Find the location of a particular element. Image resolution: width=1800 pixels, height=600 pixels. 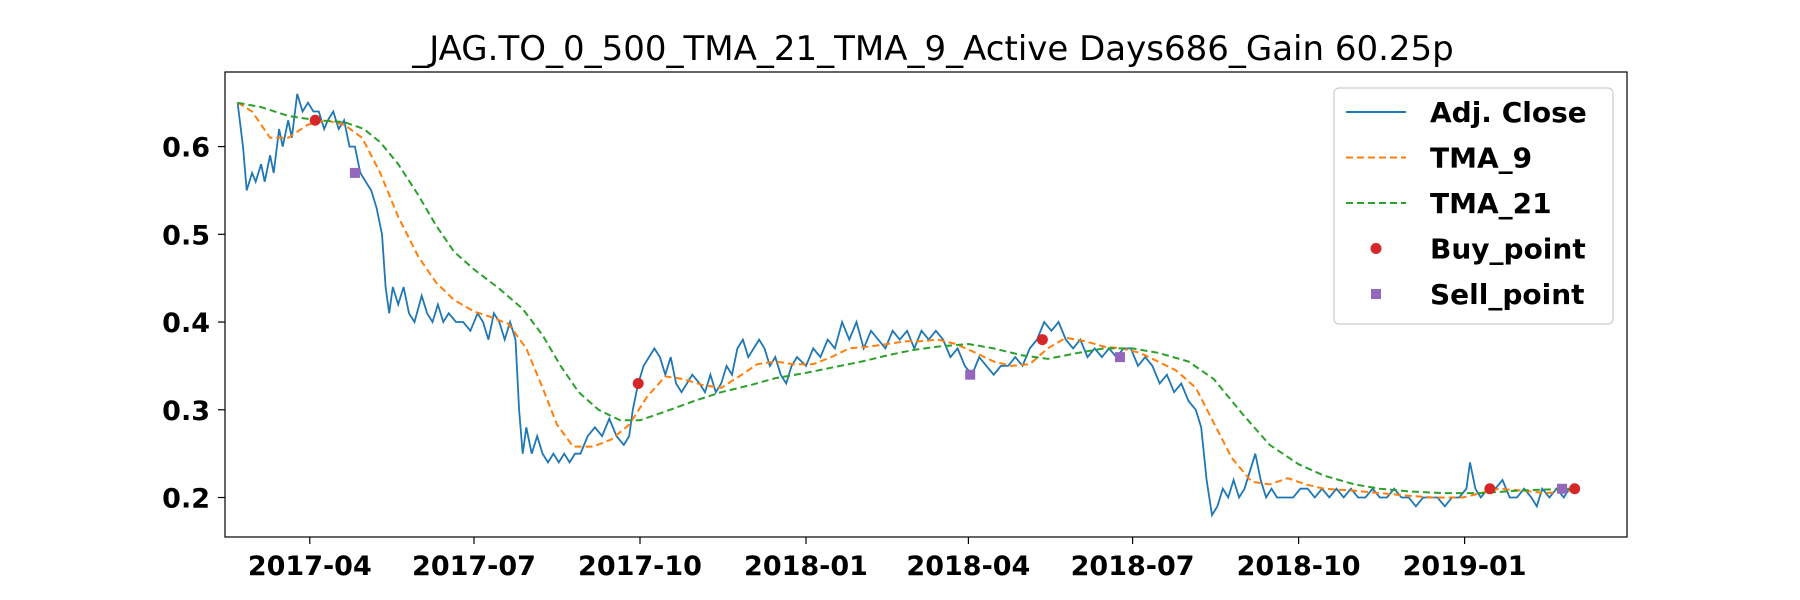

x-tick-label: 2018-04 is located at coordinates (968, 566).